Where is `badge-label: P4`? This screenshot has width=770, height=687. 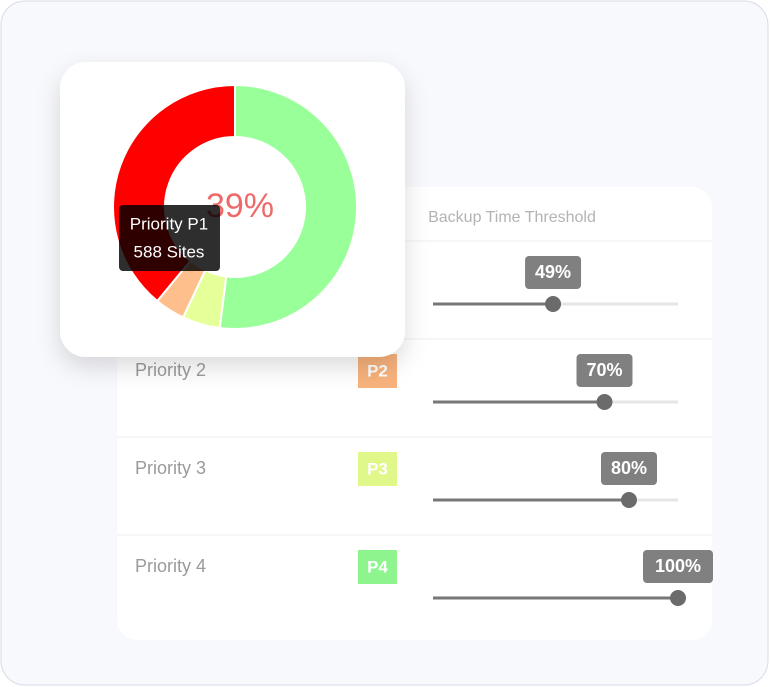
badge-label: P4 is located at coordinates (377, 566).